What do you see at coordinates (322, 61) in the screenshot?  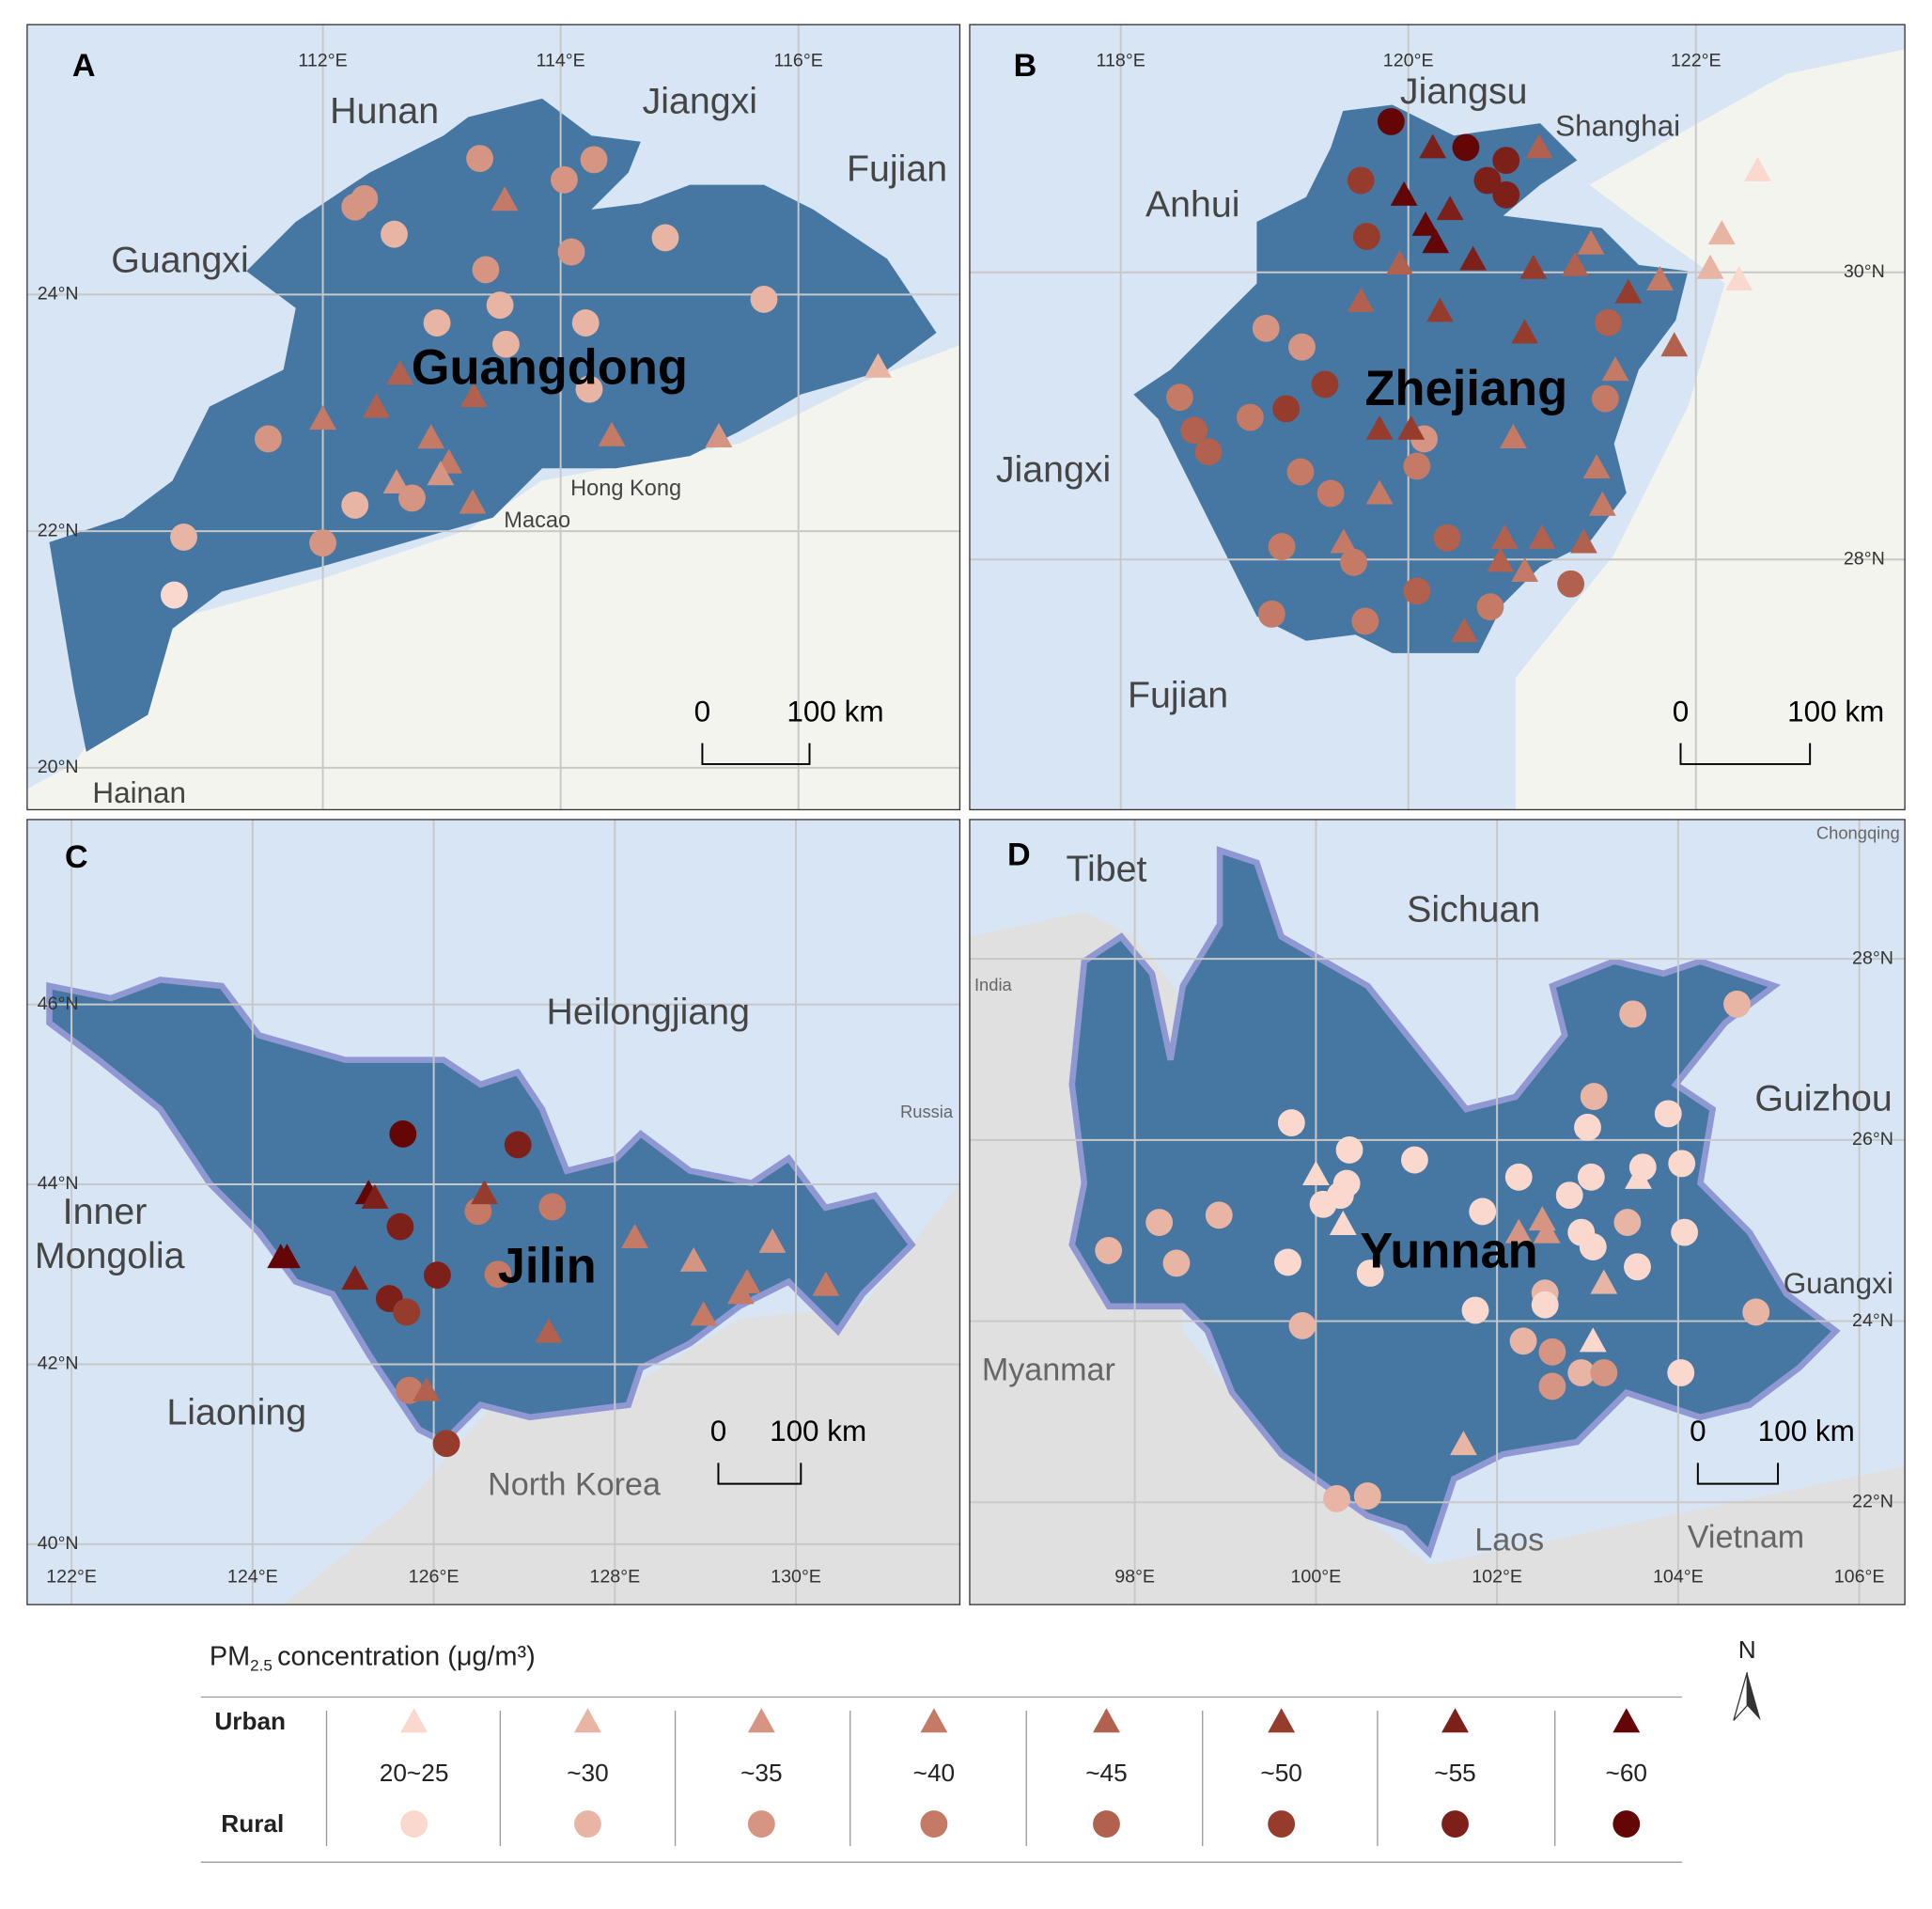 I see `lon-tick-label: 112°E` at bounding box center [322, 61].